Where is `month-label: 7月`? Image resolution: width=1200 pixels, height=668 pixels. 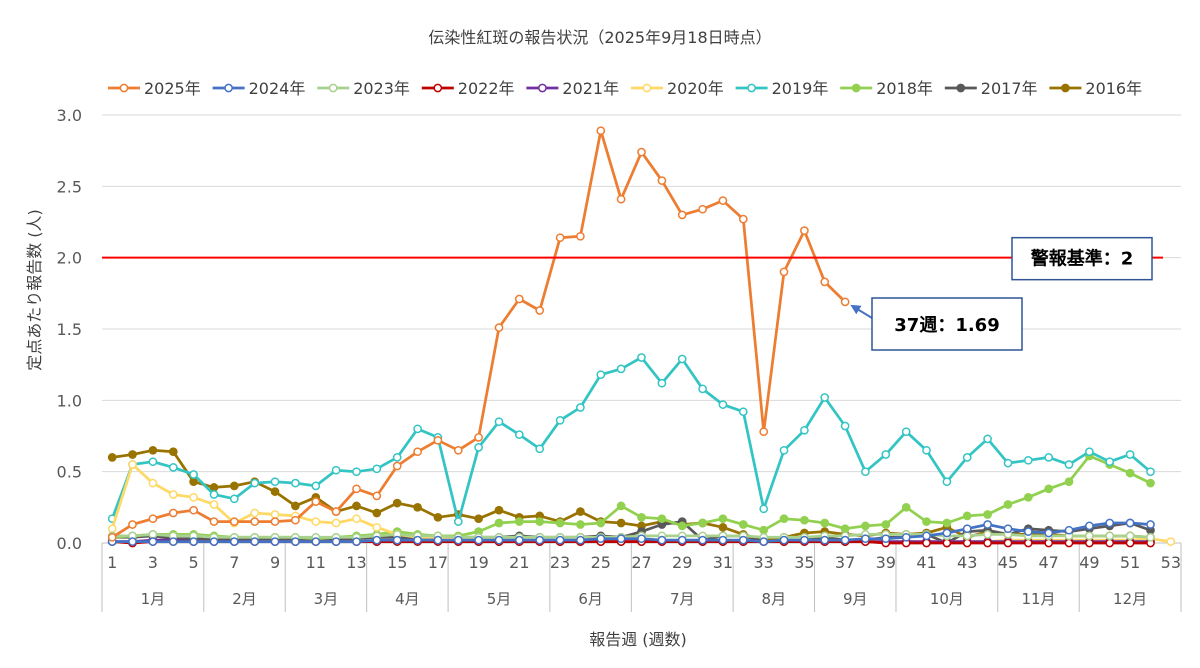 month-label: 7月 is located at coordinates (682, 599).